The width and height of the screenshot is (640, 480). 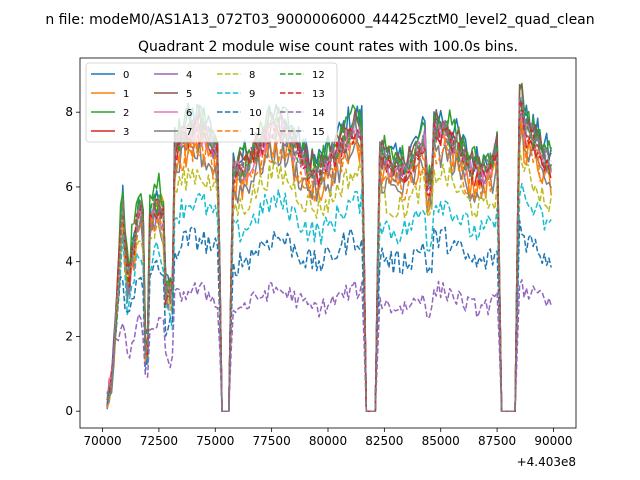 I want to click on legend-label-10: 10, so click(x=255, y=113).